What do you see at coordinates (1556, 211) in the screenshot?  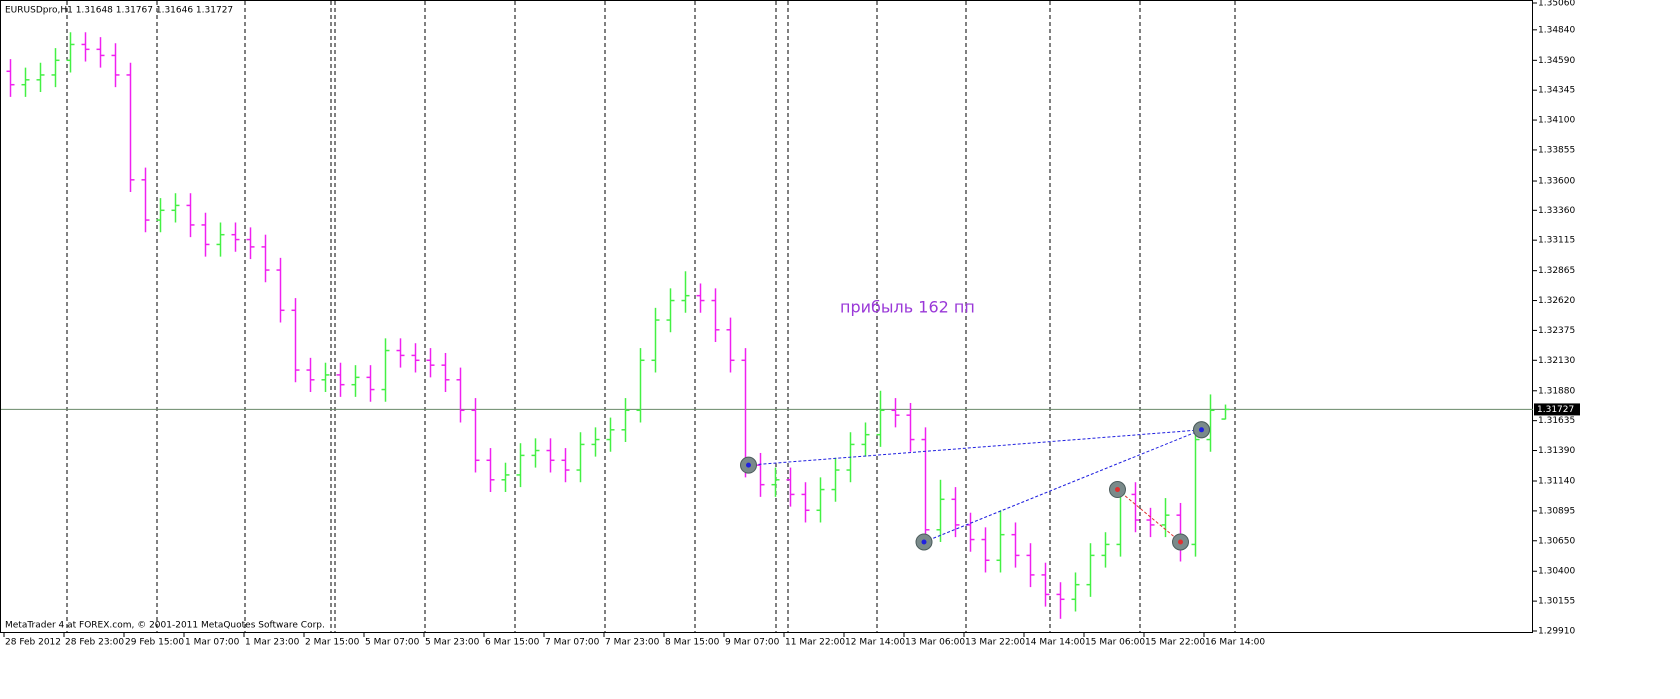 I see `y-tick-label: 1.33360` at bounding box center [1556, 211].